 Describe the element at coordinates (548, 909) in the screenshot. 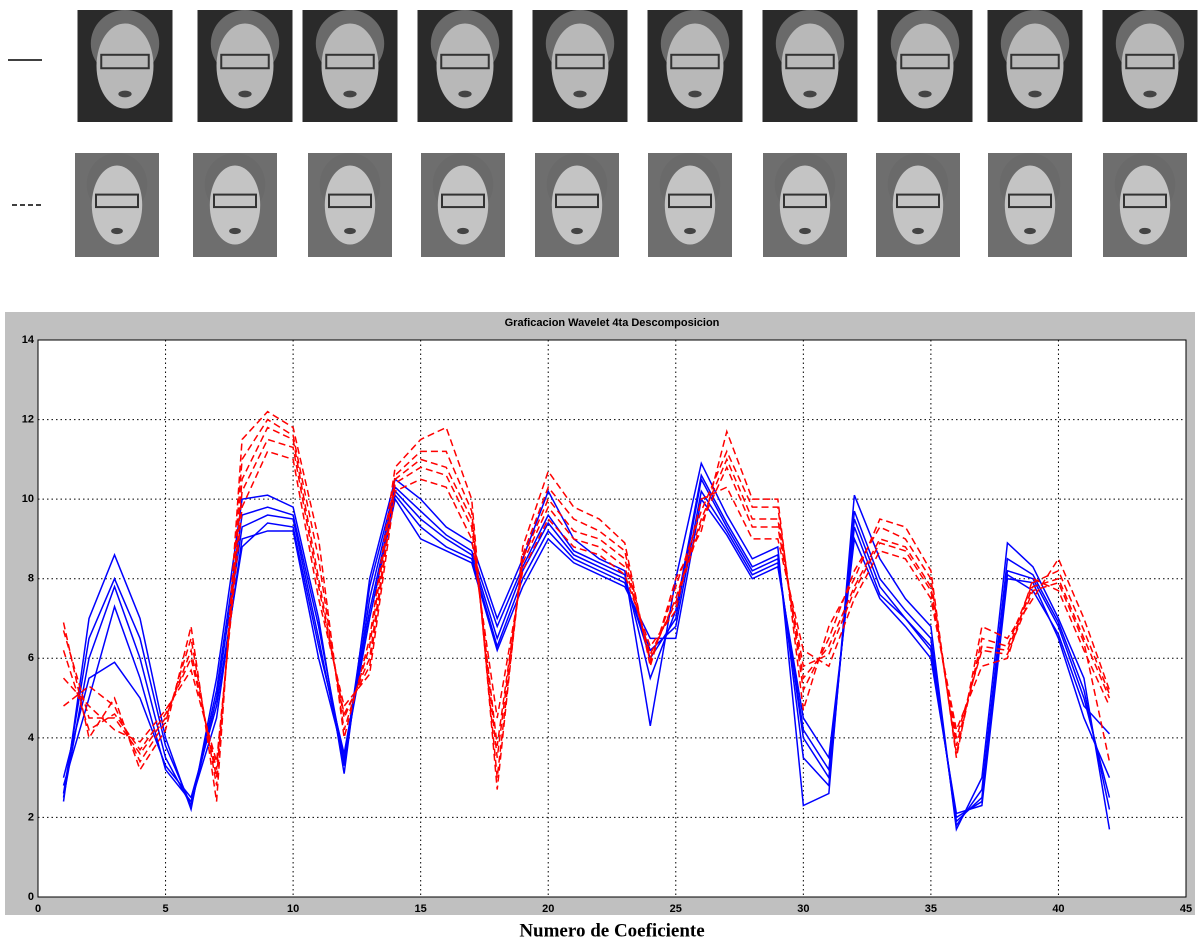

I see `x-tick-label: 20` at that location.